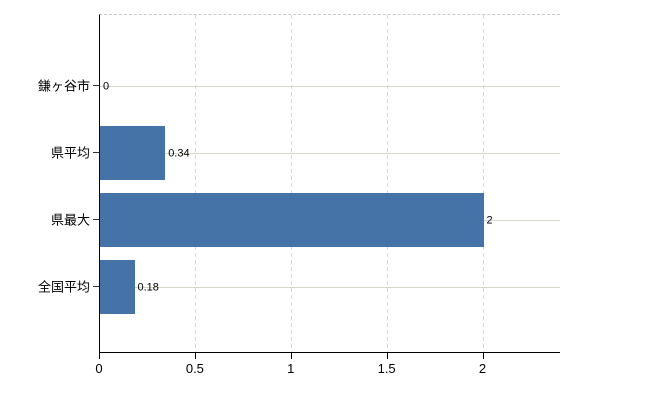 The width and height of the screenshot is (650, 400). What do you see at coordinates (179, 153) in the screenshot?
I see `bar-value-label: 0.34` at bounding box center [179, 153].